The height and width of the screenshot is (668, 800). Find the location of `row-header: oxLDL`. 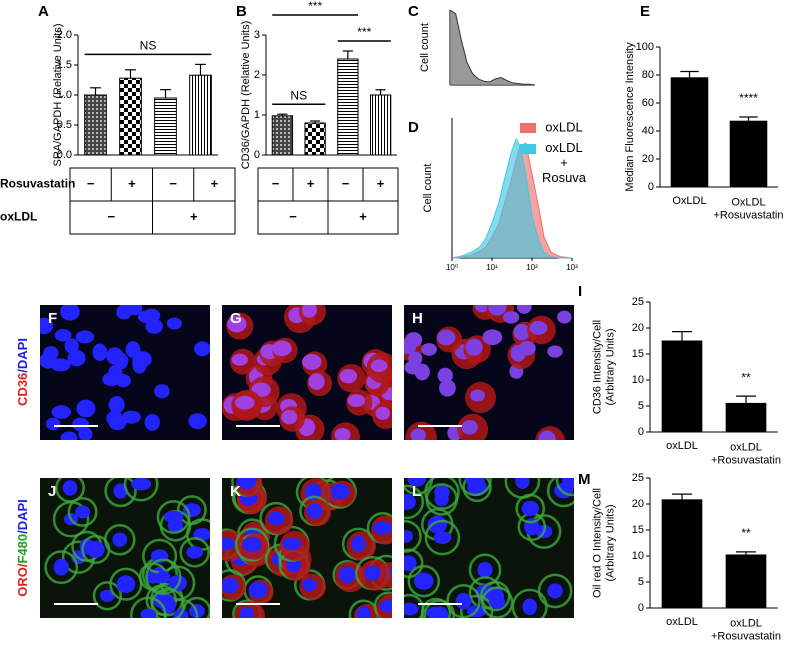

row-header: oxLDL is located at coordinates (18, 217).